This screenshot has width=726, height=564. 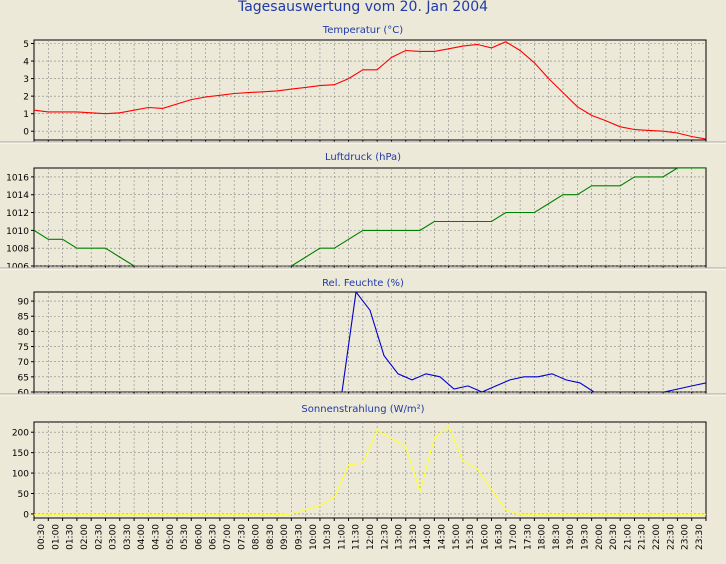 I want to click on humidity-y-tick-label: 70, so click(x=24, y=363).